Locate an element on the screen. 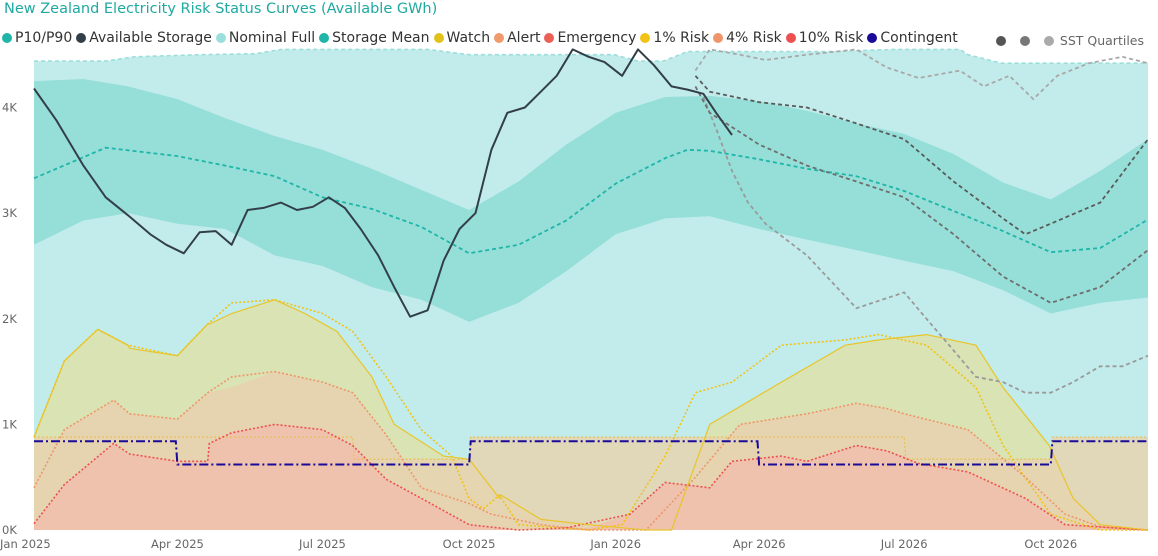 The image size is (1158, 556). legend-label: Emergency is located at coordinates (597, 38).